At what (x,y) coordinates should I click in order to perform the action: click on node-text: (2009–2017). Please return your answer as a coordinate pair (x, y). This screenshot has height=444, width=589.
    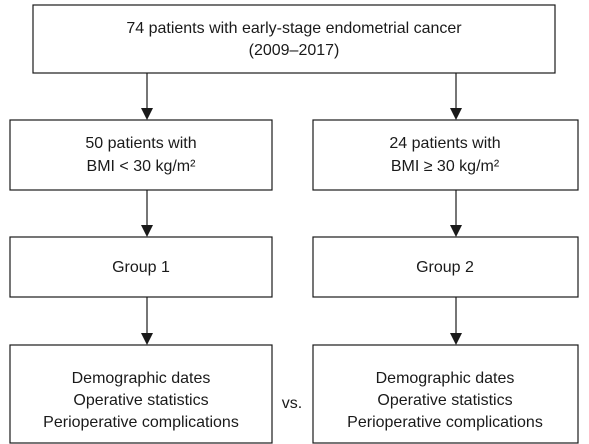
    Looking at the image, I should click on (294, 50).